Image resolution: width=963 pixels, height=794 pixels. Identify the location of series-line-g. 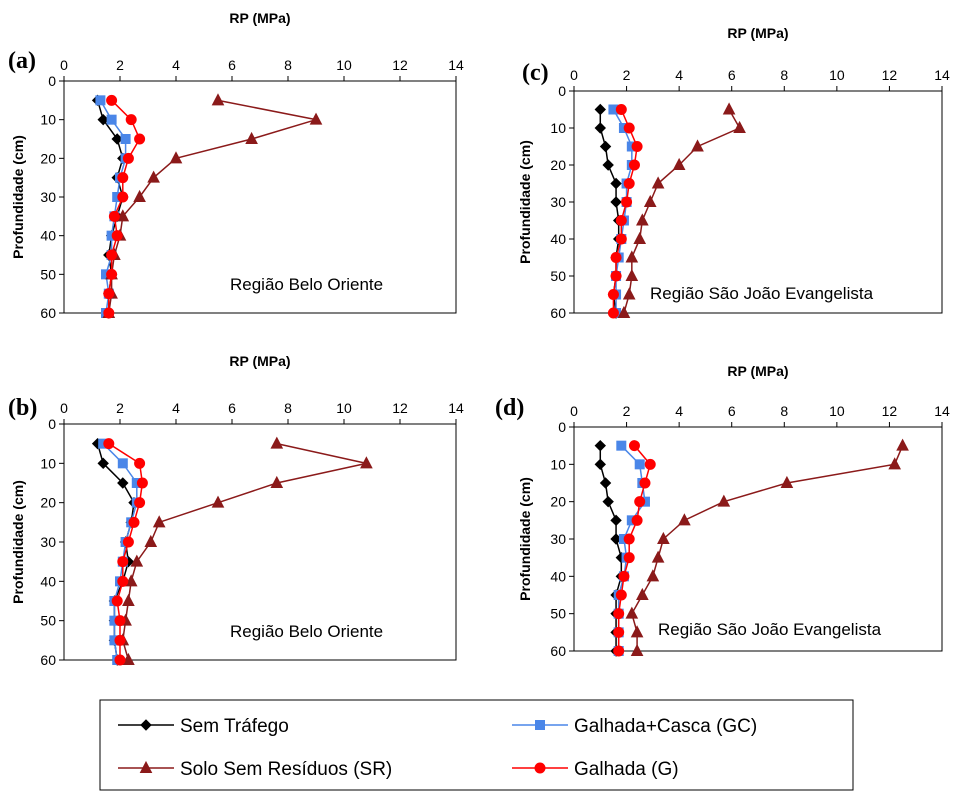
(124, 206).